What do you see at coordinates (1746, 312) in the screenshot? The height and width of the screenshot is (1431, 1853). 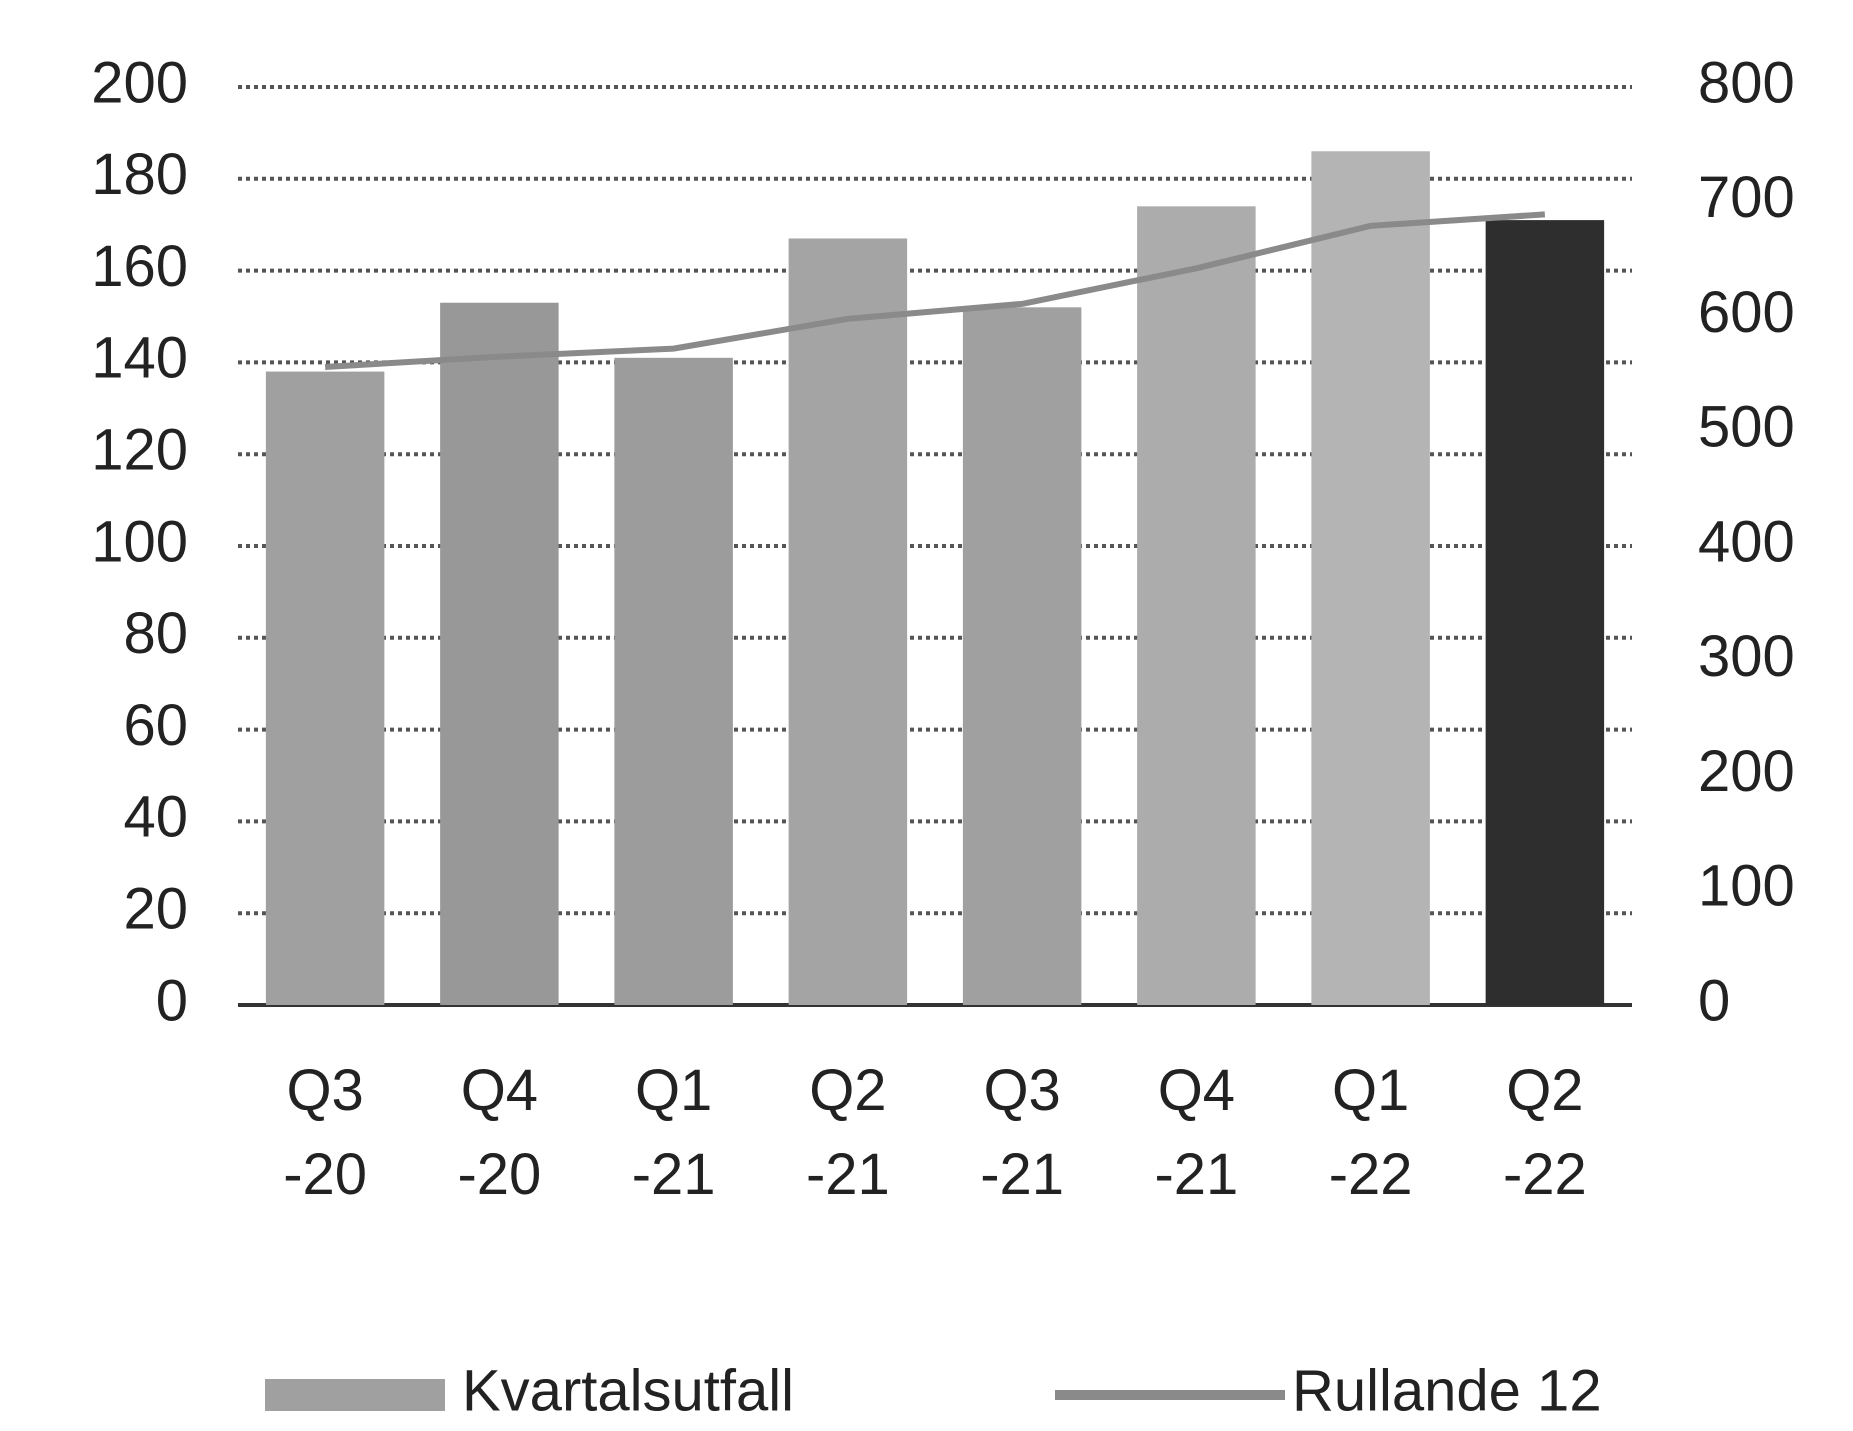 I see `y2-tick-label: 600` at bounding box center [1746, 312].